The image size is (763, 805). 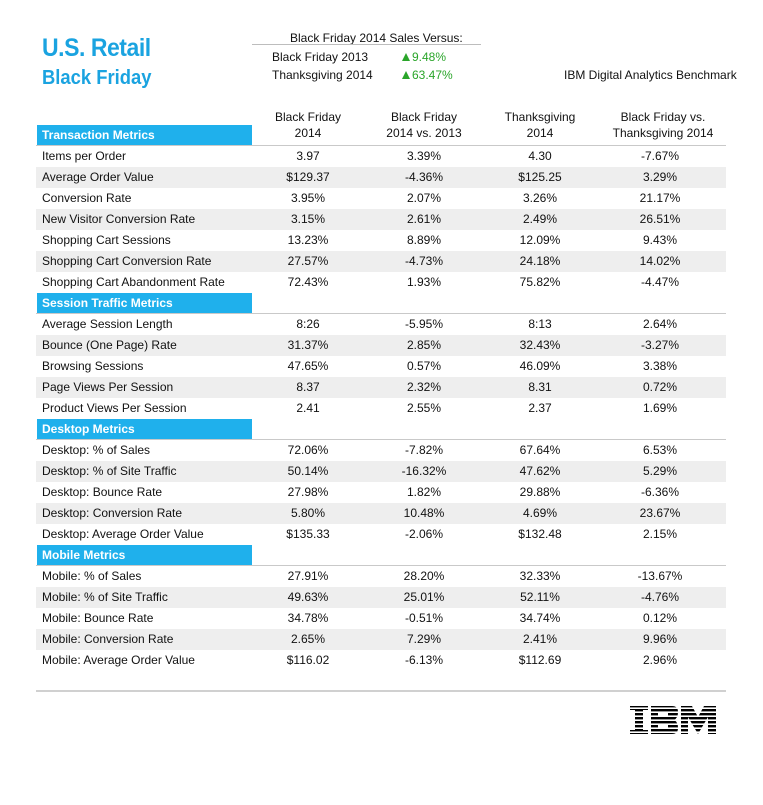 What do you see at coordinates (106, 240) in the screenshot?
I see `metric-name: Shopping Cart Sessions` at bounding box center [106, 240].